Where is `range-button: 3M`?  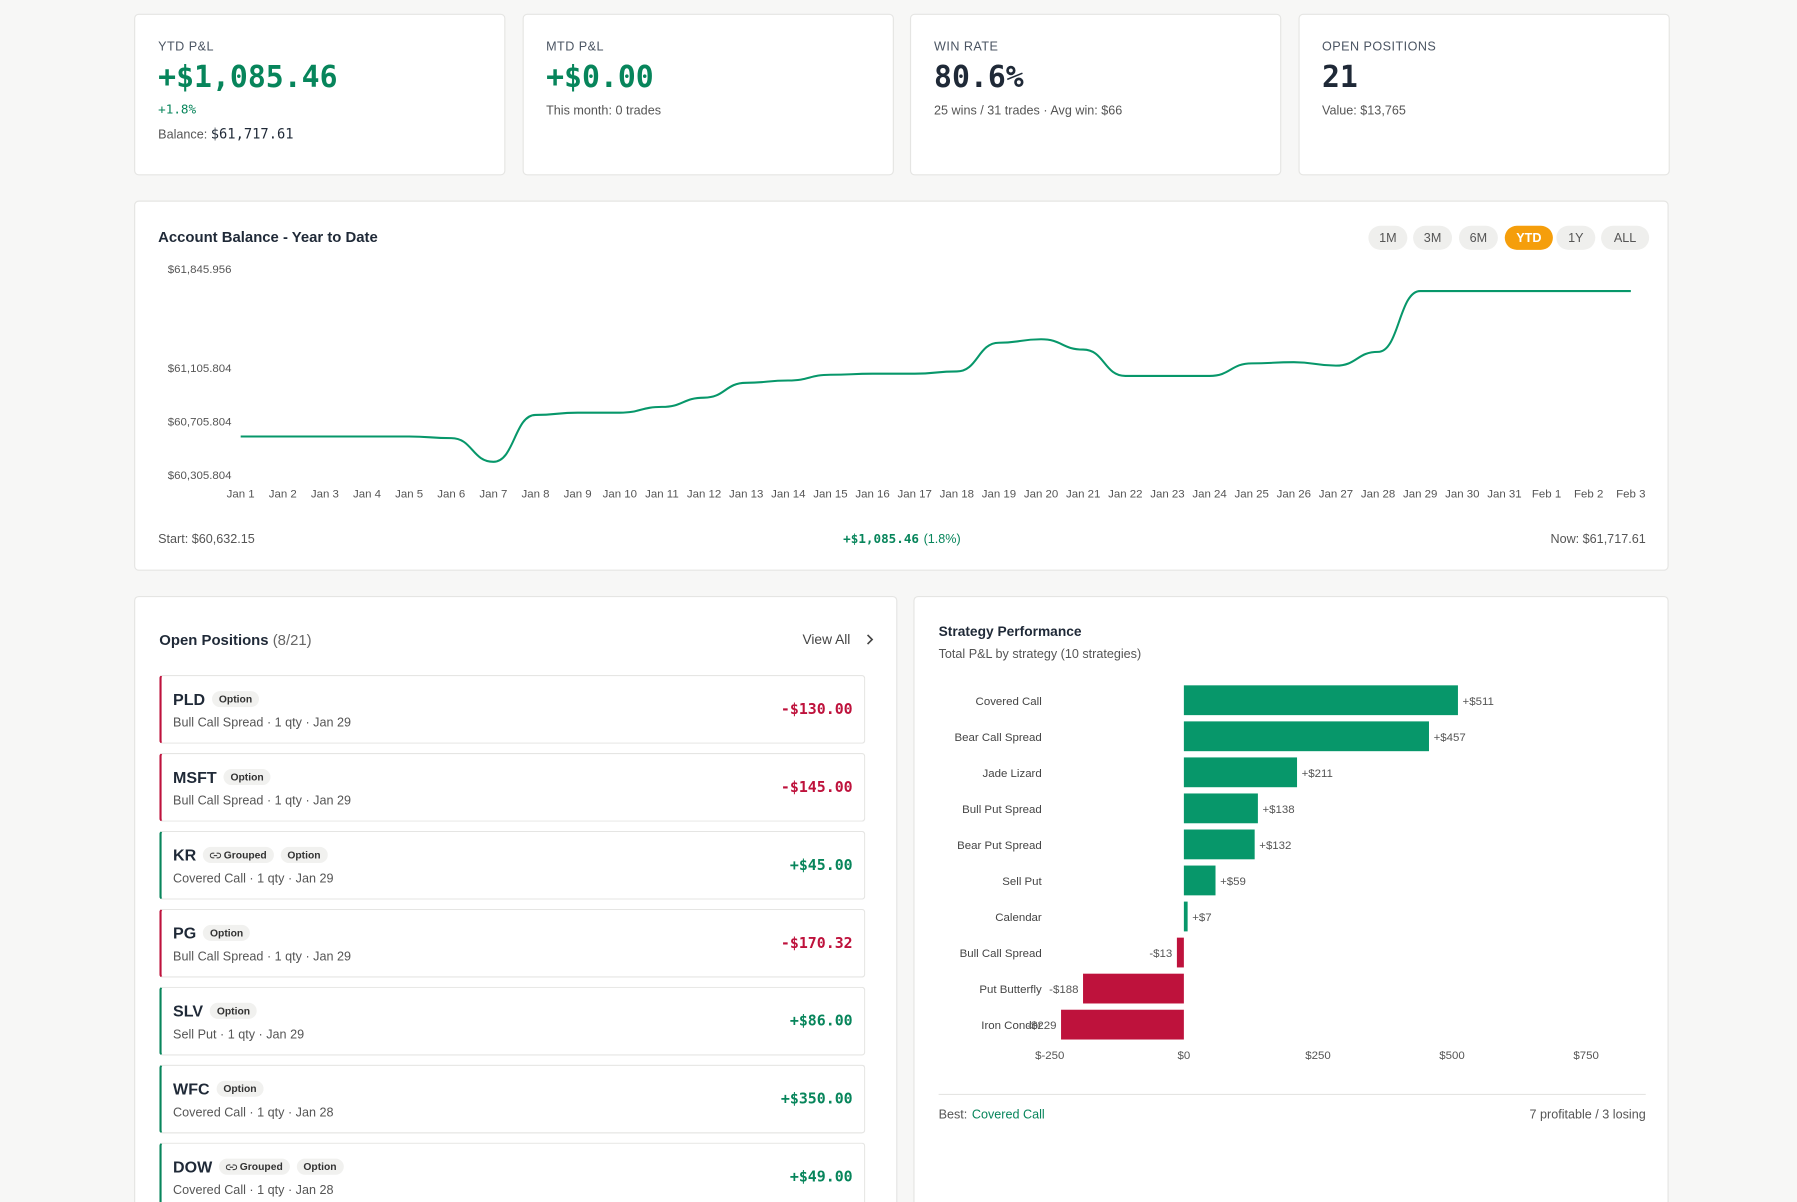 range-button: 3M is located at coordinates (1433, 237).